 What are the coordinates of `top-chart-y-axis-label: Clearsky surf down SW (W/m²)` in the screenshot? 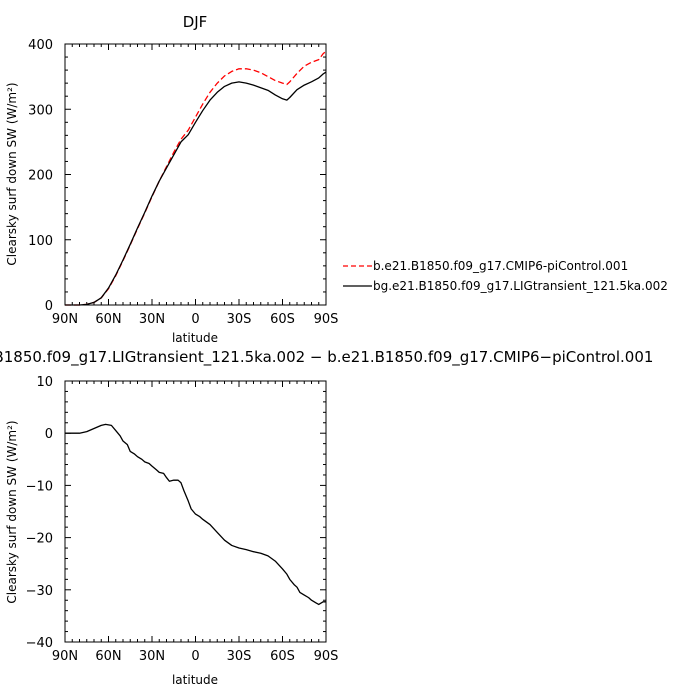 It's located at (12, 173).